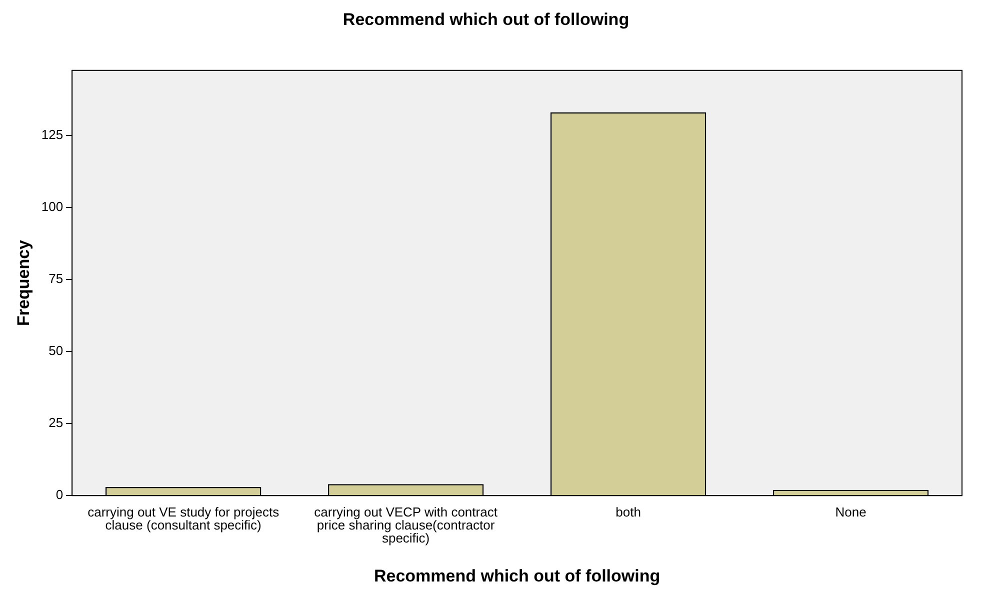 This screenshot has width=990, height=601. What do you see at coordinates (406, 525) in the screenshot?
I see `x-tick-label: carrying out VECP with contract price sharing clause(contractor specific)` at bounding box center [406, 525].